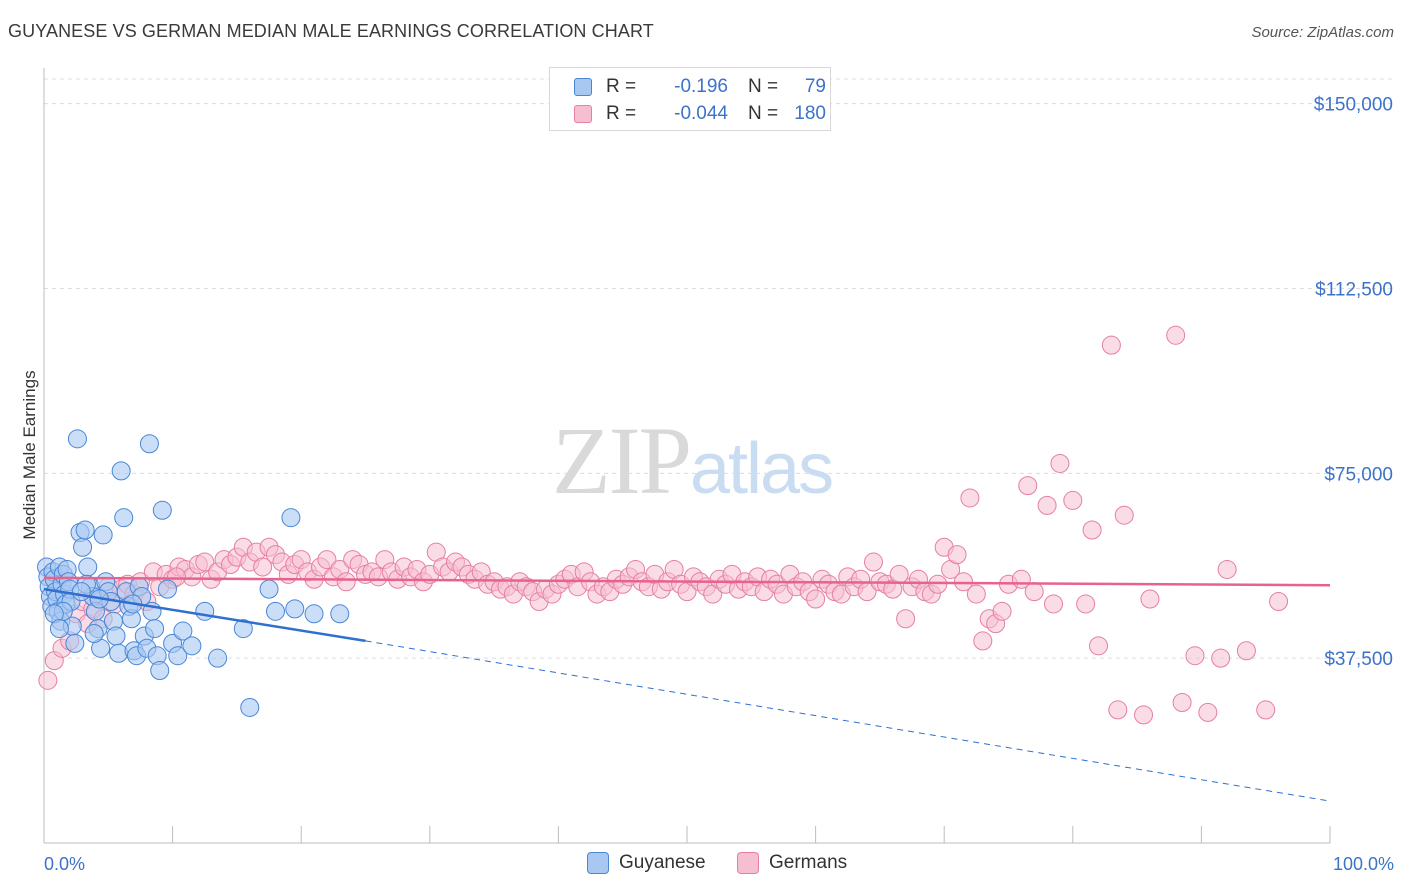 The width and height of the screenshot is (1406, 892). I want to click on r-value: -0.044, so click(701, 113).